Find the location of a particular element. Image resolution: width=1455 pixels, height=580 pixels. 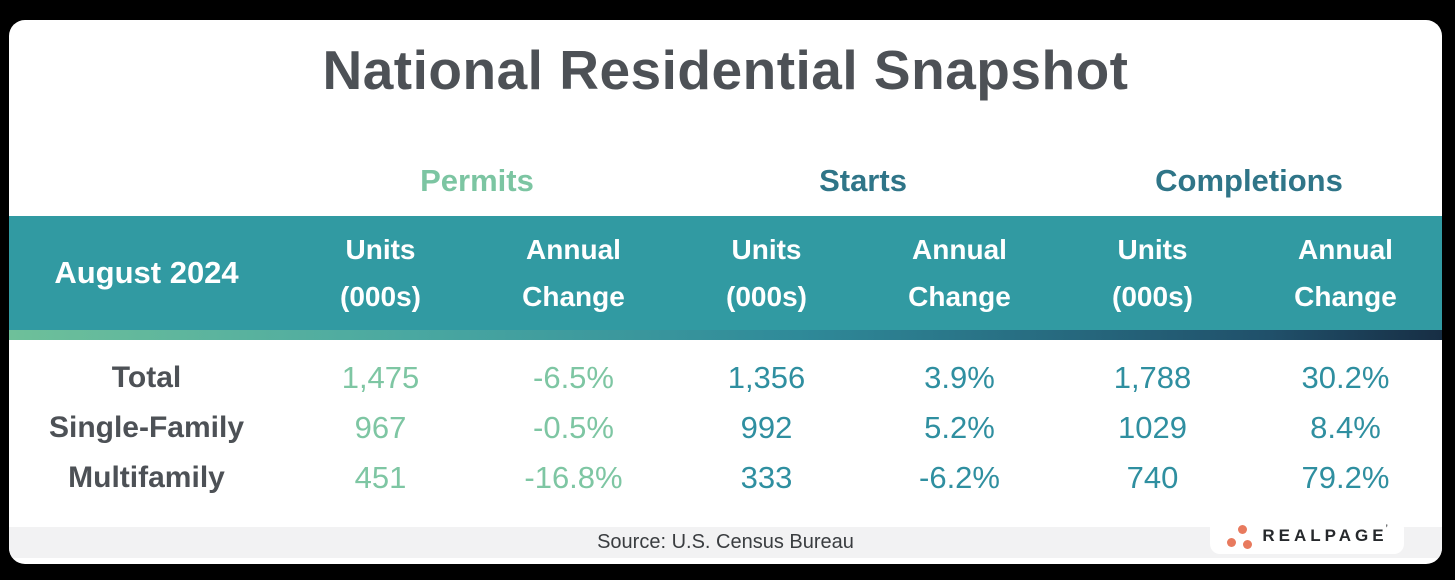

cell-completions-annual-change: 8.4% is located at coordinates (1345, 427).